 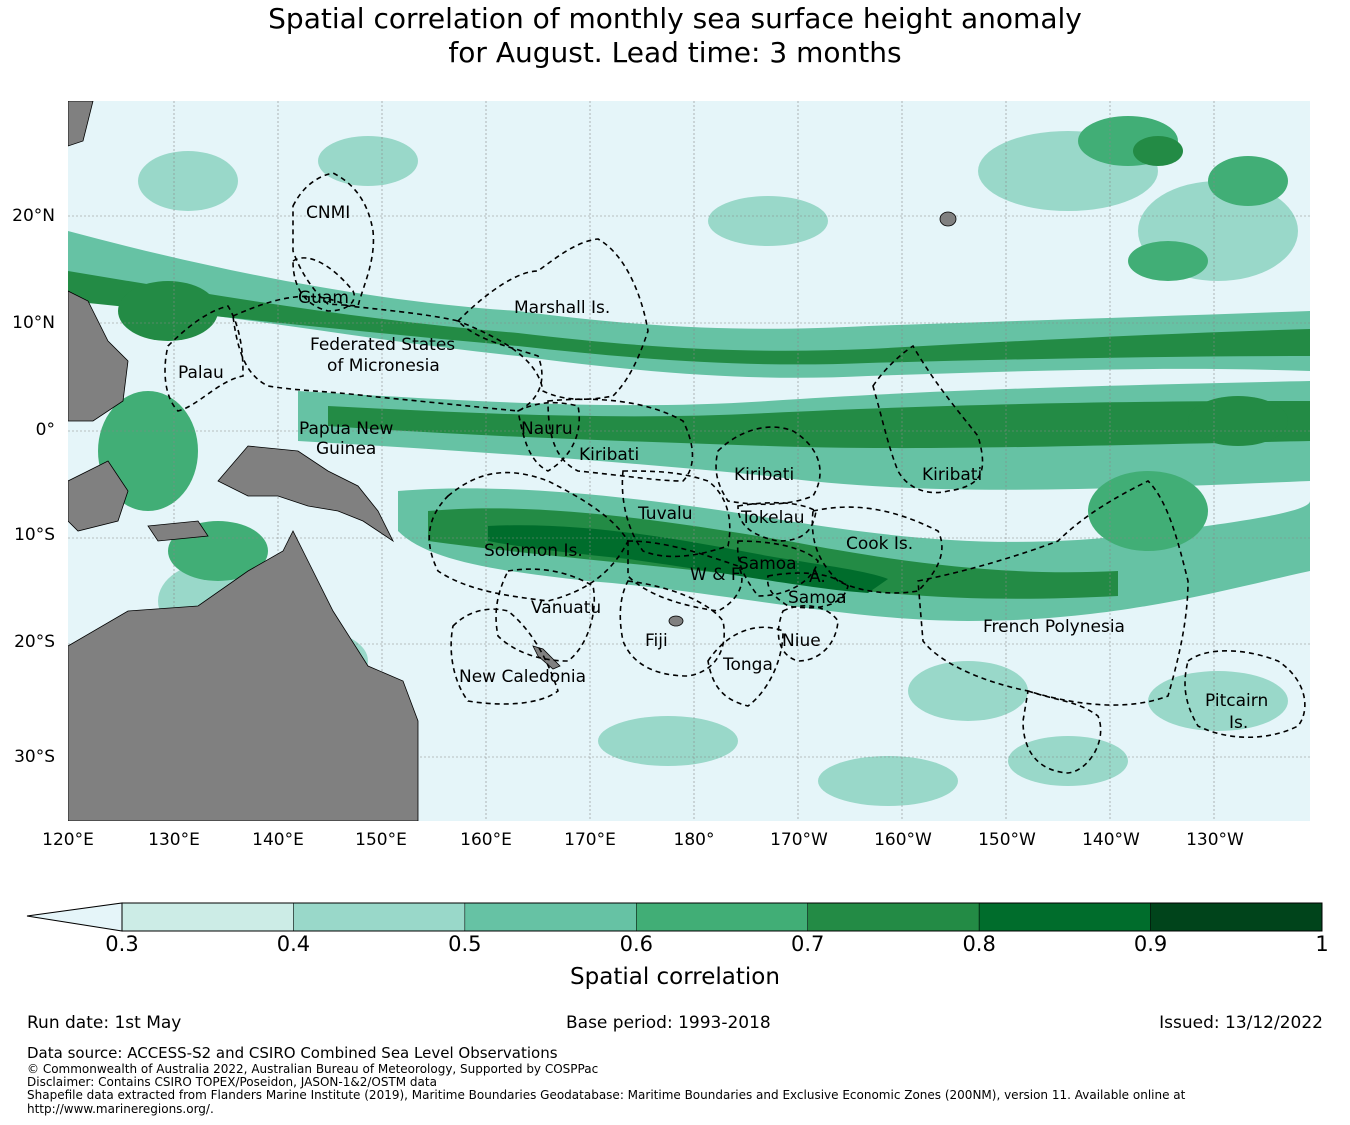 I want to click on label-a-samoa-2: Samoa, so click(x=817, y=598).